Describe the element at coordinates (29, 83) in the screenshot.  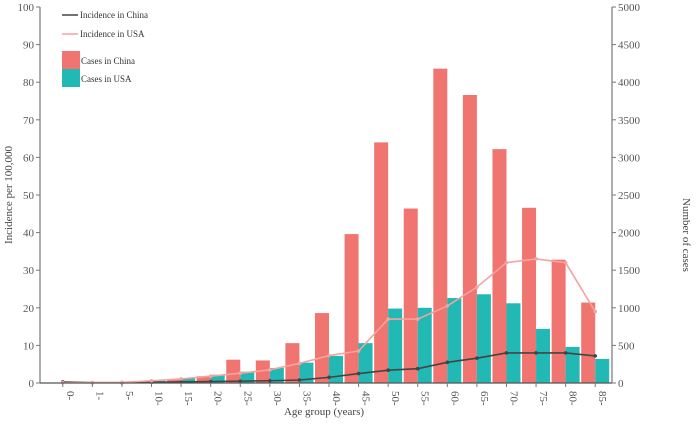
I see `y-tick-left: 80` at that location.